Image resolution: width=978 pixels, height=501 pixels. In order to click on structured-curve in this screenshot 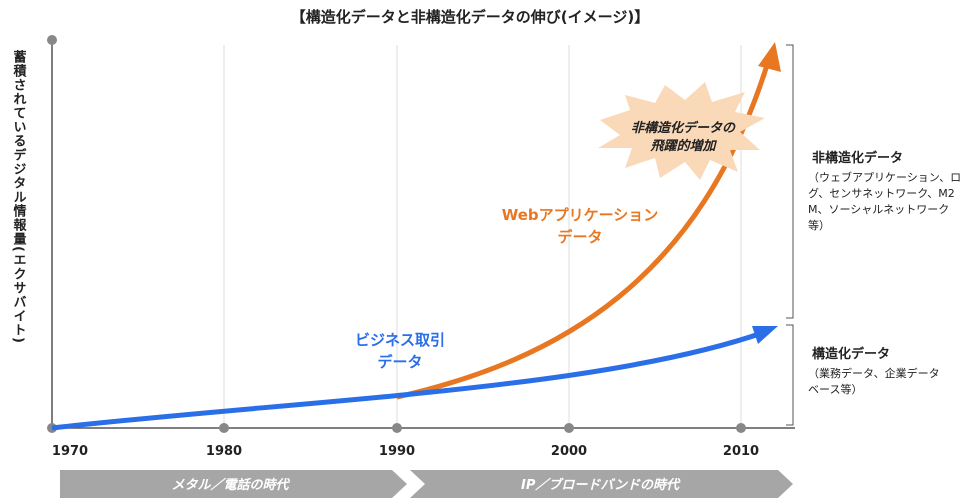, I will do `click(408, 380)`.